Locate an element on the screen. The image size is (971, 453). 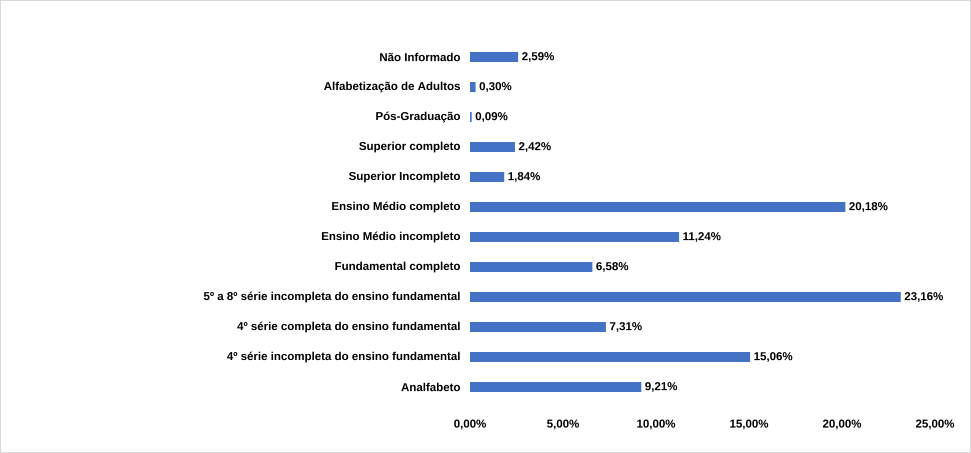
x-tick-label: 15,00% is located at coordinates (749, 425).